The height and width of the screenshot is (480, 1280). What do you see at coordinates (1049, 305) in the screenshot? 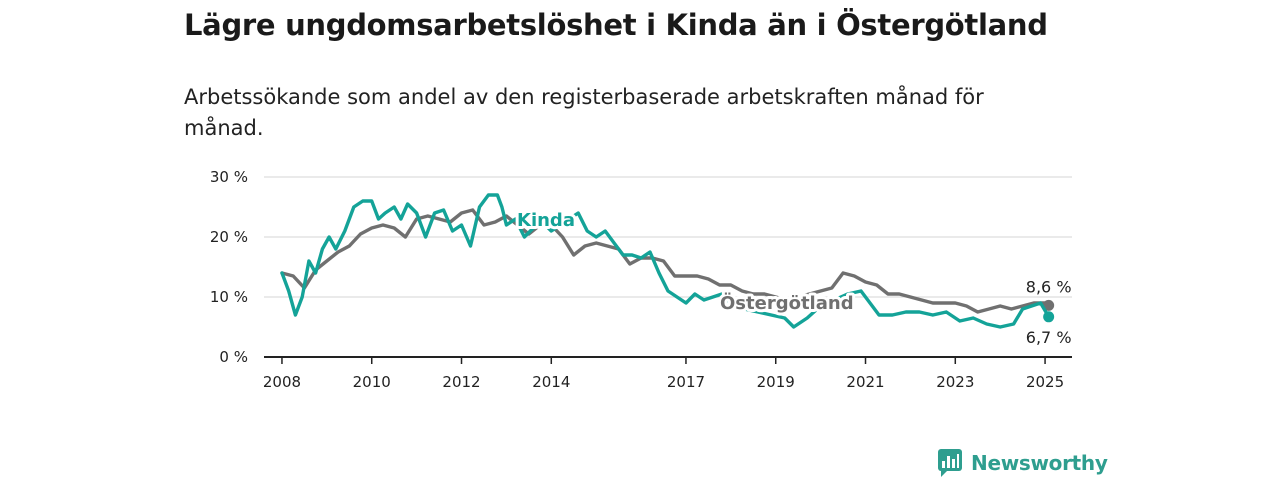
I see `series-endpoint--sterg-tland` at bounding box center [1049, 305].